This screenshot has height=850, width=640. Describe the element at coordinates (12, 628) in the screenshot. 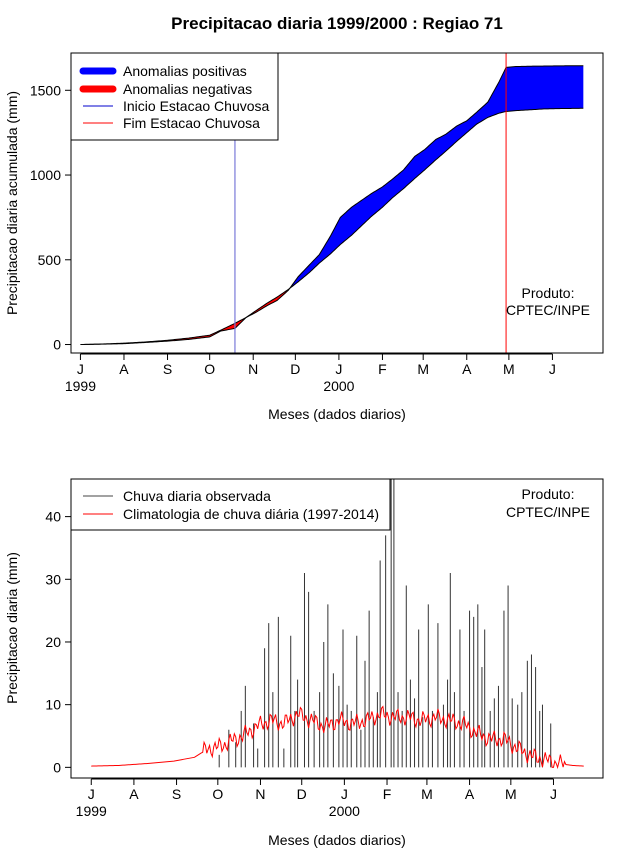

I see `y-axis-label: Precipitacao diaria (mm)` at that location.